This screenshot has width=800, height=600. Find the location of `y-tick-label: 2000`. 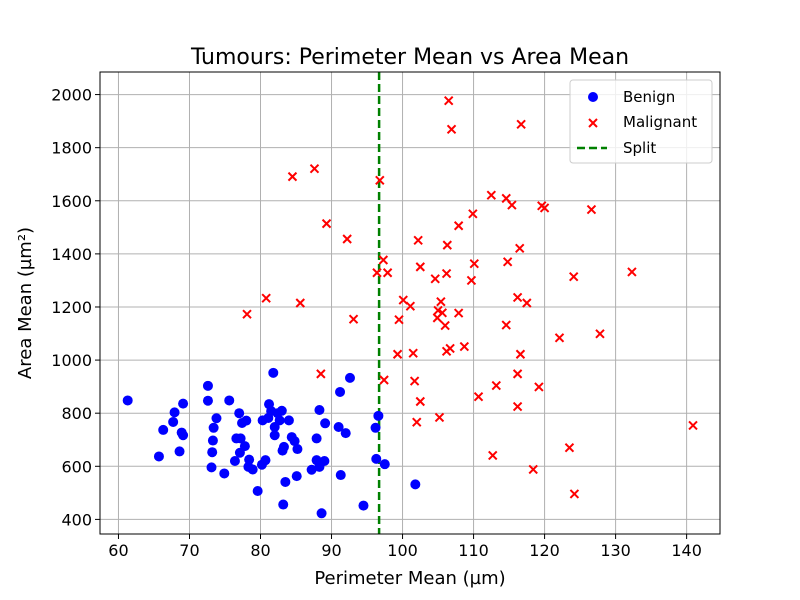

y-tick-label: 2000 is located at coordinates (71, 95).